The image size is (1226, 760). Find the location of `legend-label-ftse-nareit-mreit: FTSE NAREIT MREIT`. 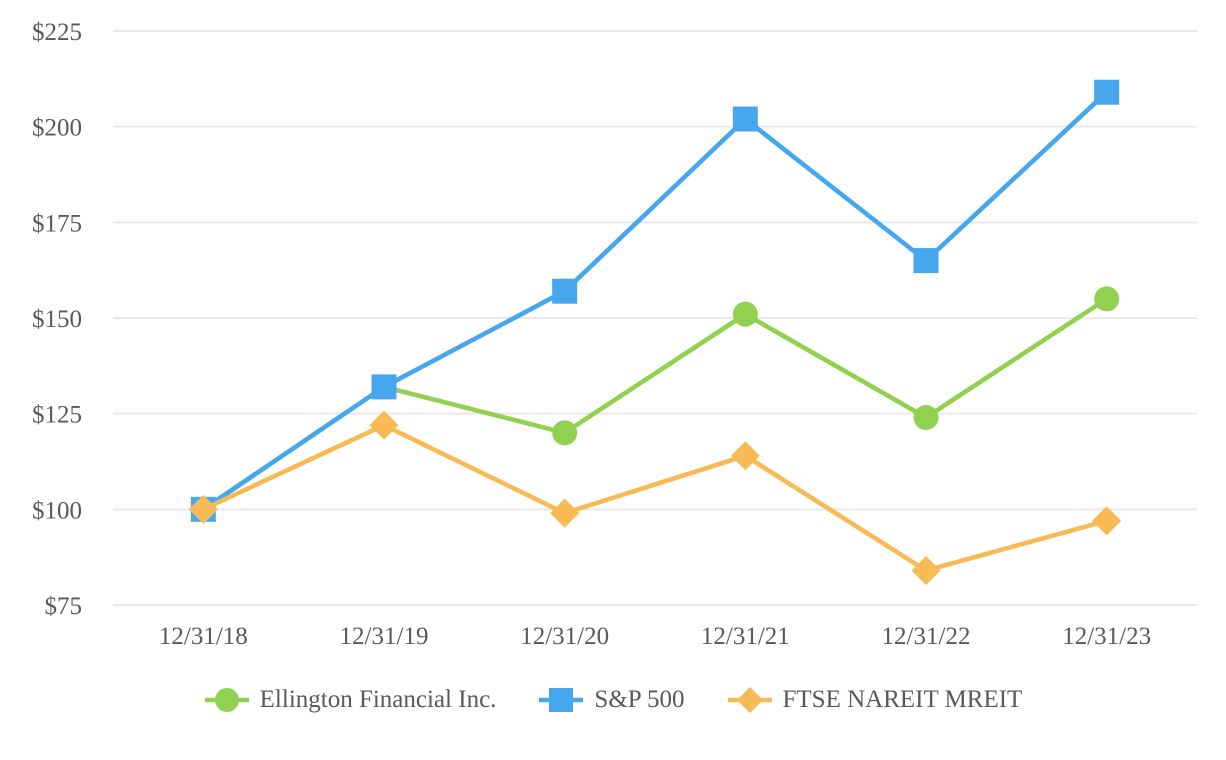

legend-label-ftse-nareit-mreit: FTSE NAREIT MREIT is located at coordinates (902, 699).